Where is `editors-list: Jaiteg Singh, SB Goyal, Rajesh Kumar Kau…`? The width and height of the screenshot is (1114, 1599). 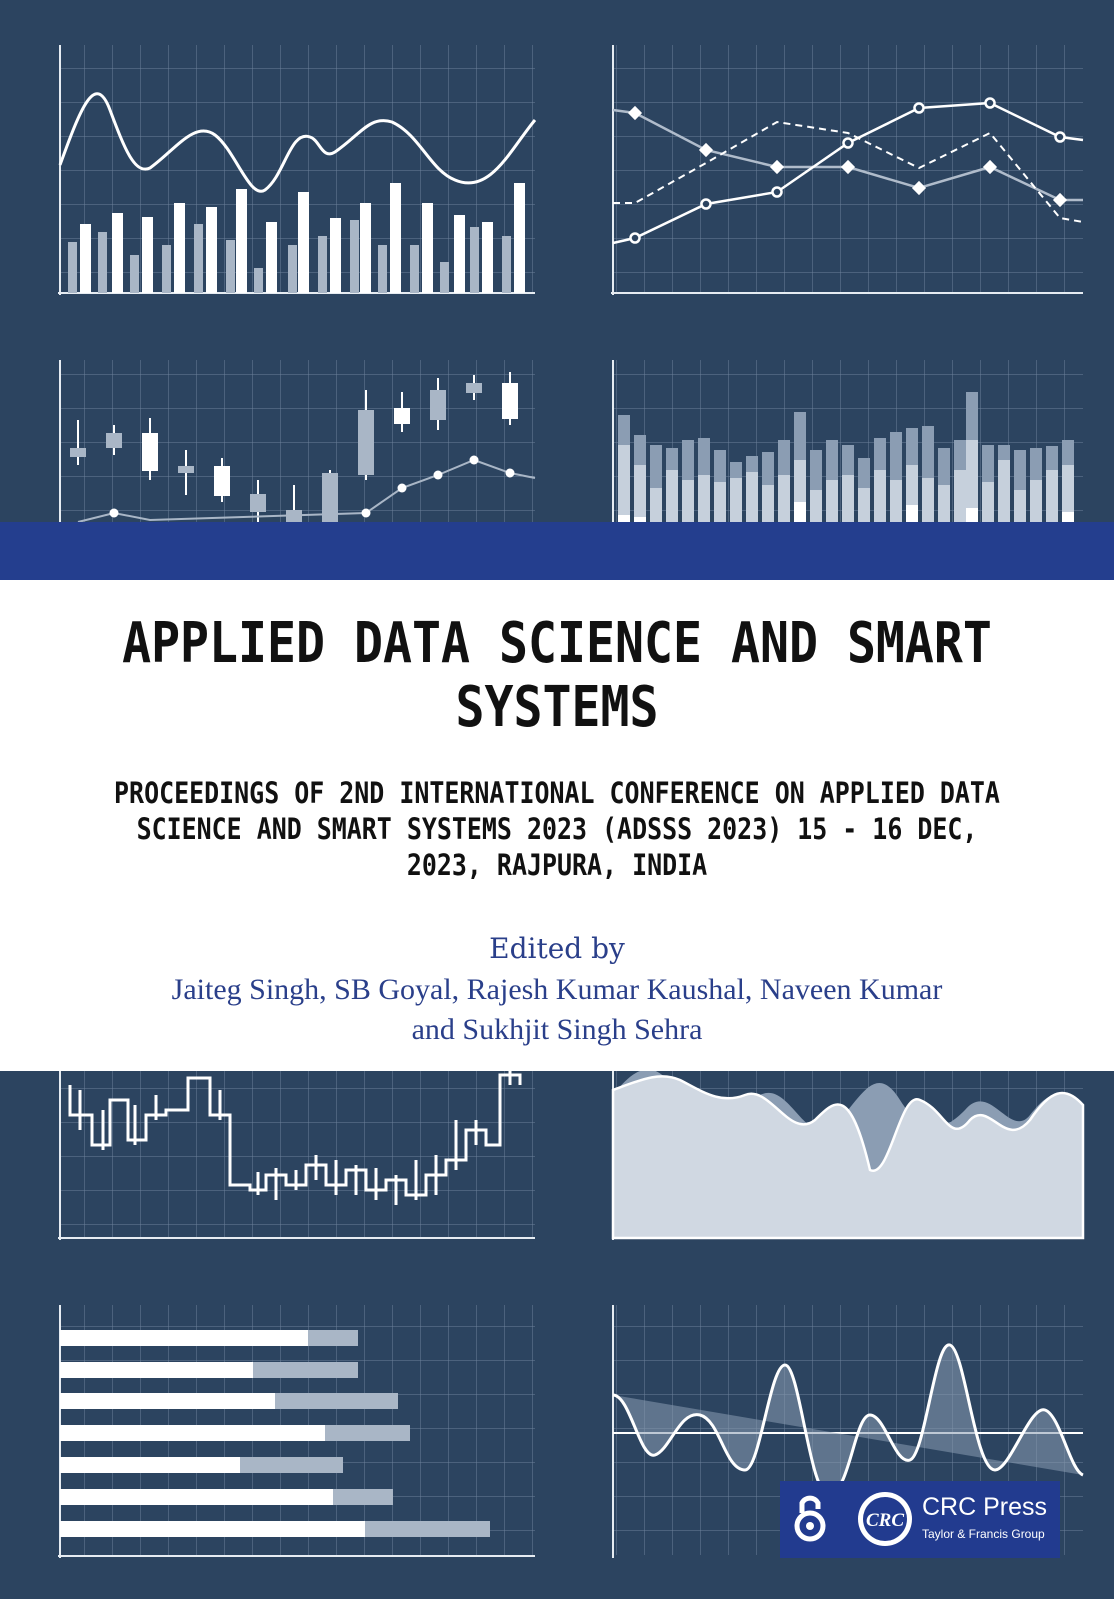
editors-list: Jaiteg Singh, SB Goyal, Rajesh Kumar Kau… is located at coordinates (557, 1010).